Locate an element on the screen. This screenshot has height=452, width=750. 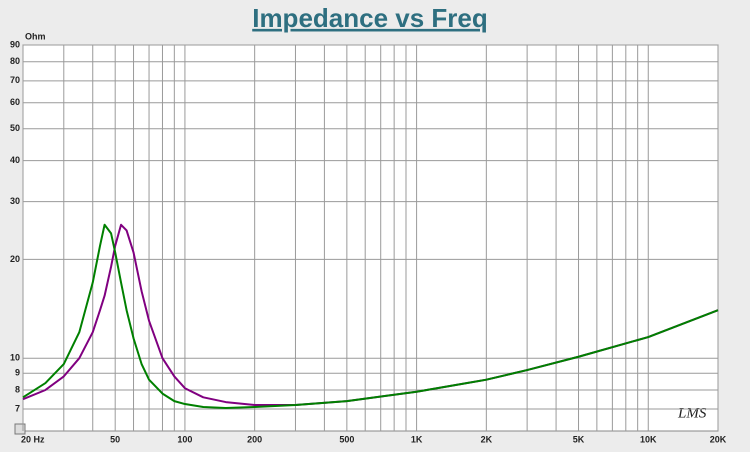
y-tick-label: 60 is located at coordinates (15, 102).